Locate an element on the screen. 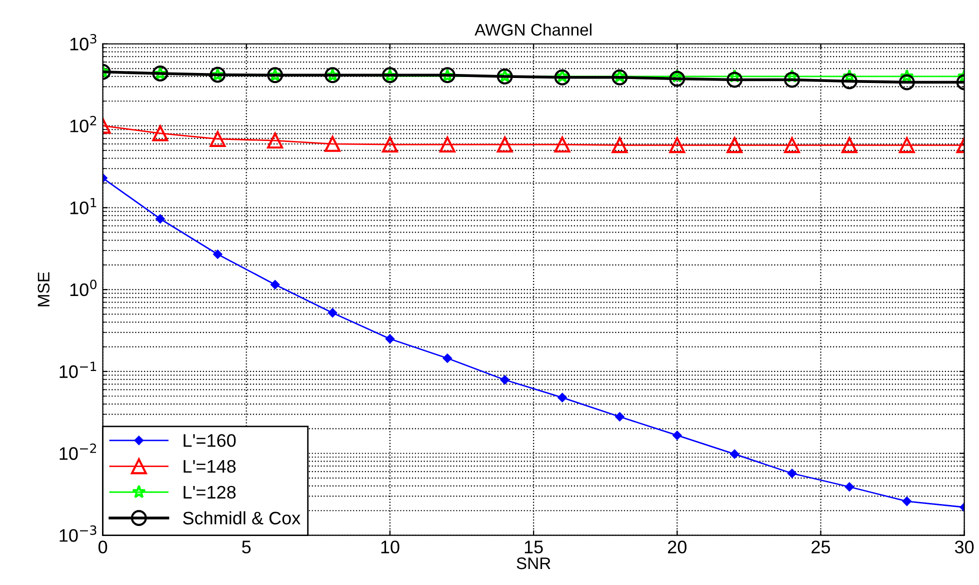 The image size is (979, 585). y-tick-label: 10$^{3}$ is located at coordinates (83, 42).